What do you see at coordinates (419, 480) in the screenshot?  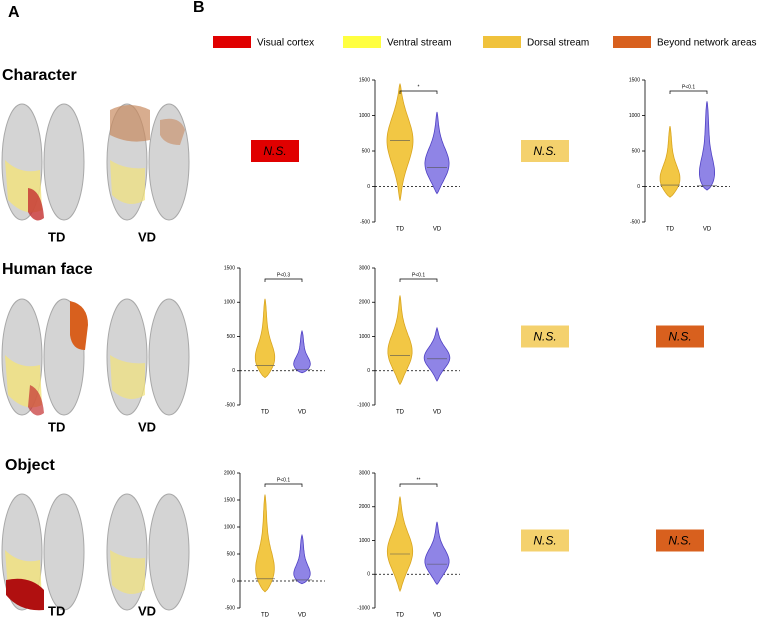 I see `significance-label: **` at bounding box center [419, 480].